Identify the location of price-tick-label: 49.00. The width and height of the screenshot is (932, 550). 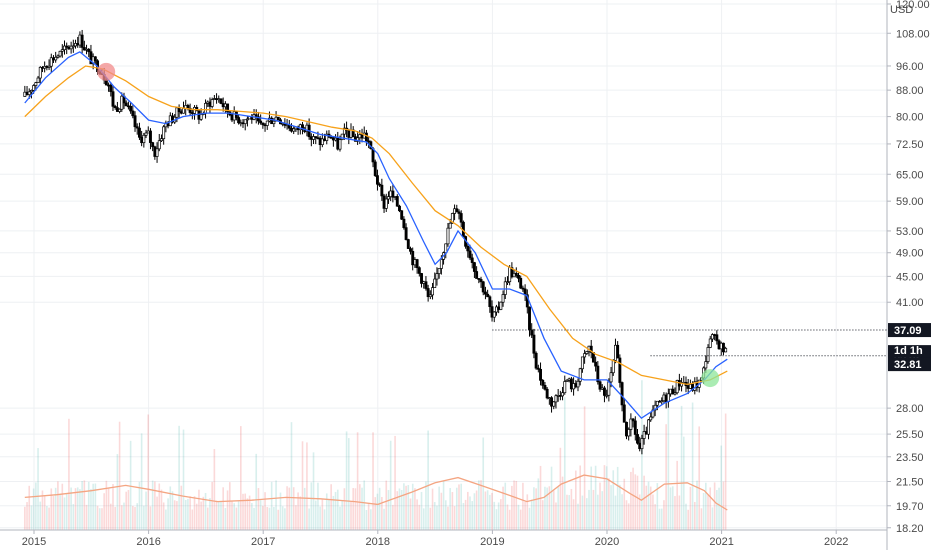
(910, 254).